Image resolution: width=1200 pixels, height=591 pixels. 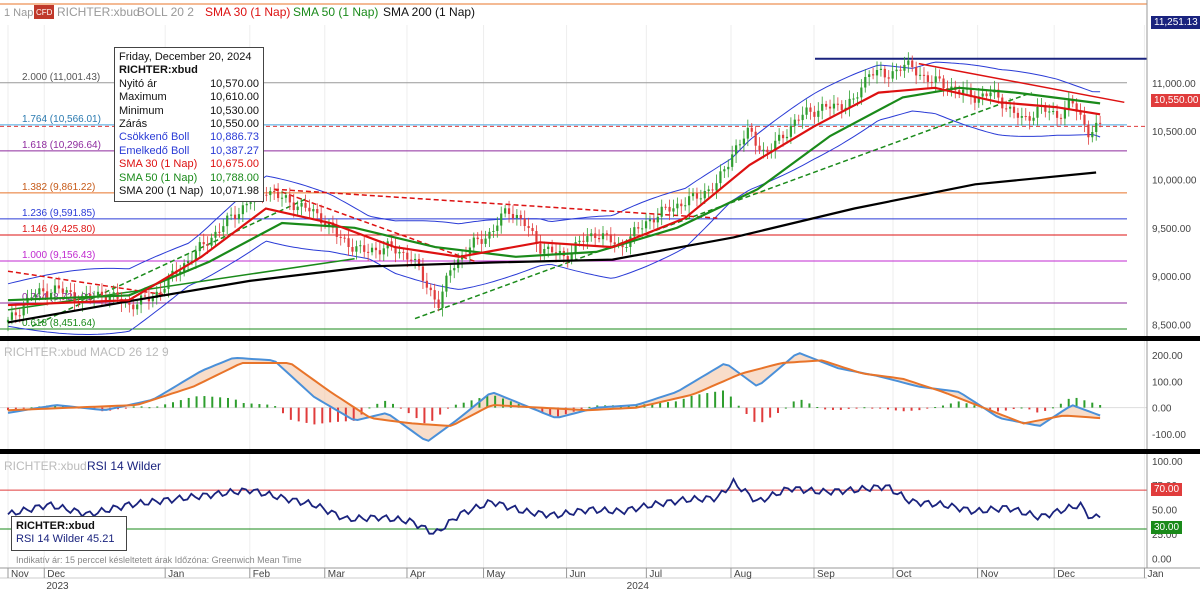 I want to click on sma200-legend: SMA 200 (1 Nap), so click(x=429, y=12).